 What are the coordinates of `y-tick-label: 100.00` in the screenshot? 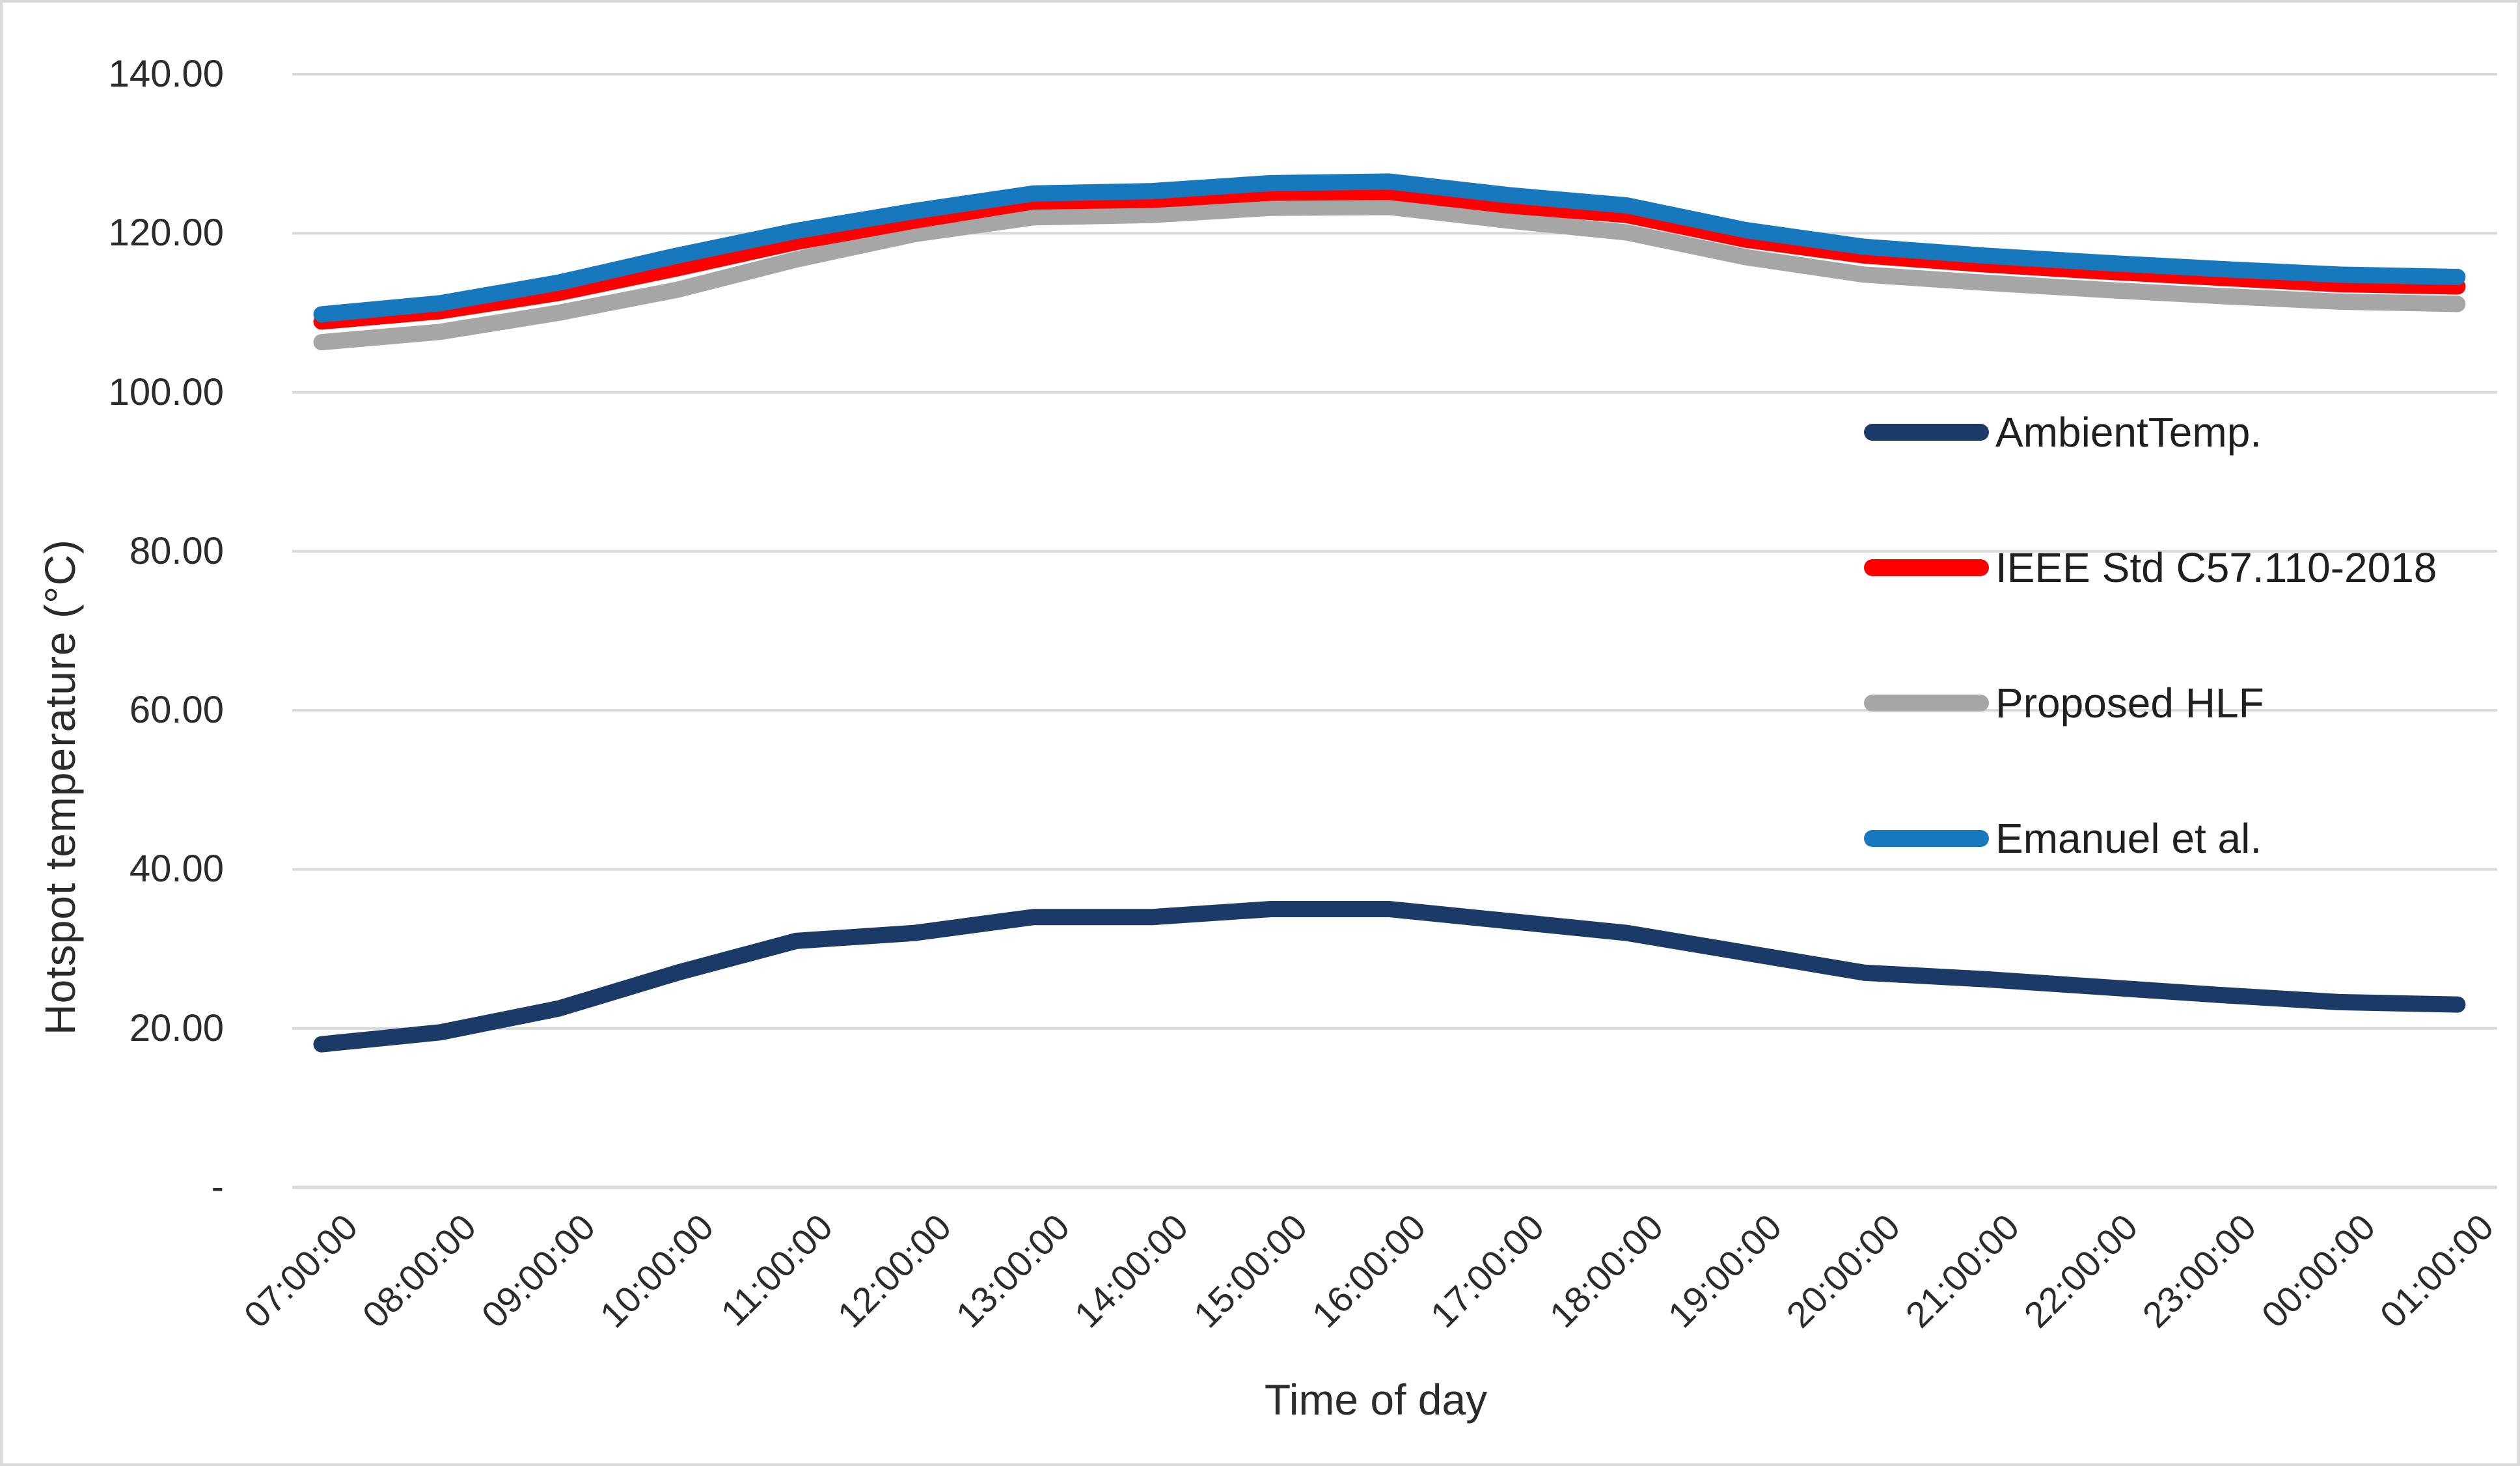 It's located at (166, 391).